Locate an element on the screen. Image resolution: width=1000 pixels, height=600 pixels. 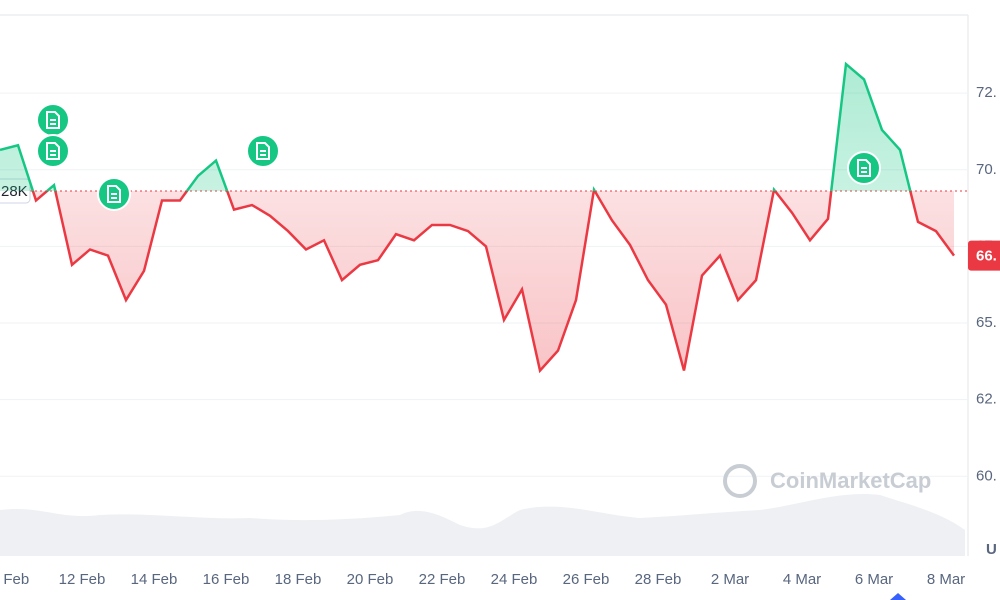
x-tick-label: 24 Feb is located at coordinates (514, 579).